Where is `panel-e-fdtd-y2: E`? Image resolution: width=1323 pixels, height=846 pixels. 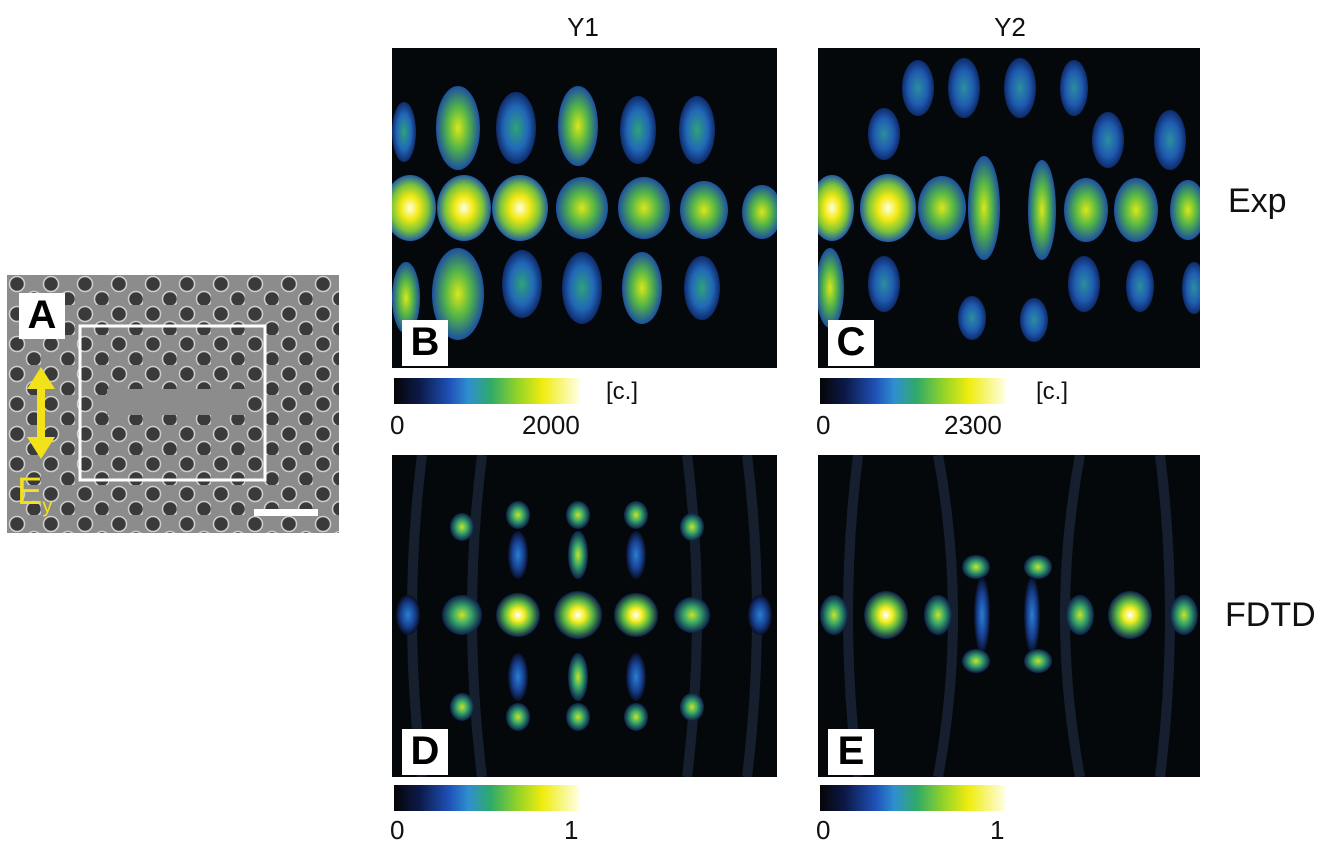 panel-e-fdtd-y2: E is located at coordinates (1009, 616).